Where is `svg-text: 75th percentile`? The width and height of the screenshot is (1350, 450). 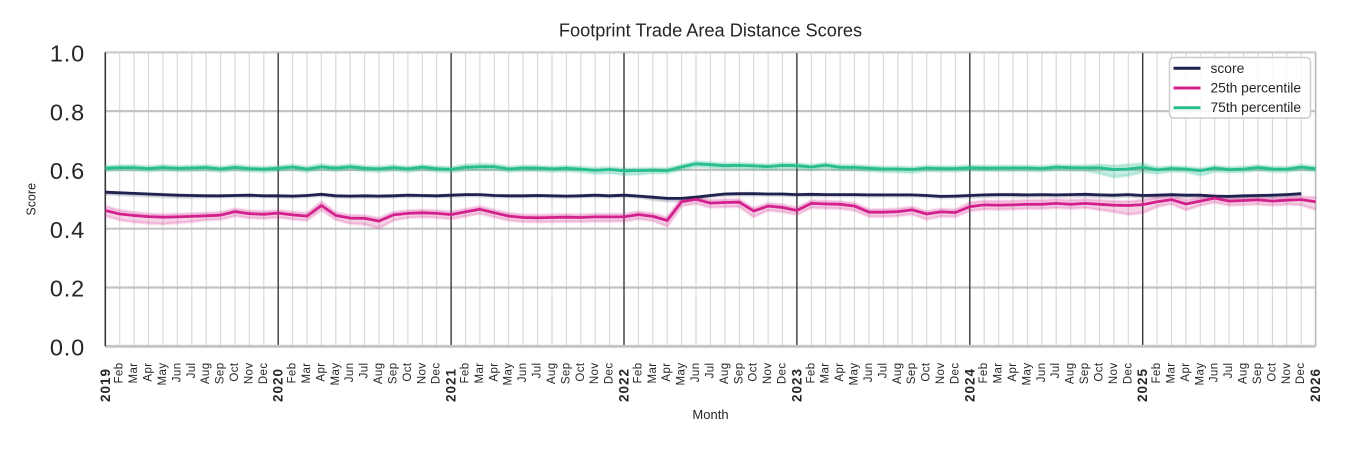
svg-text: 75th percentile is located at coordinates (1256, 107).